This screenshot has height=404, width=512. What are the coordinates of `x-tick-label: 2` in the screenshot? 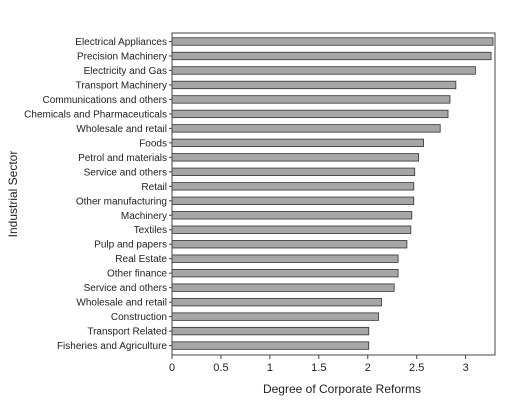 It's located at (368, 368).